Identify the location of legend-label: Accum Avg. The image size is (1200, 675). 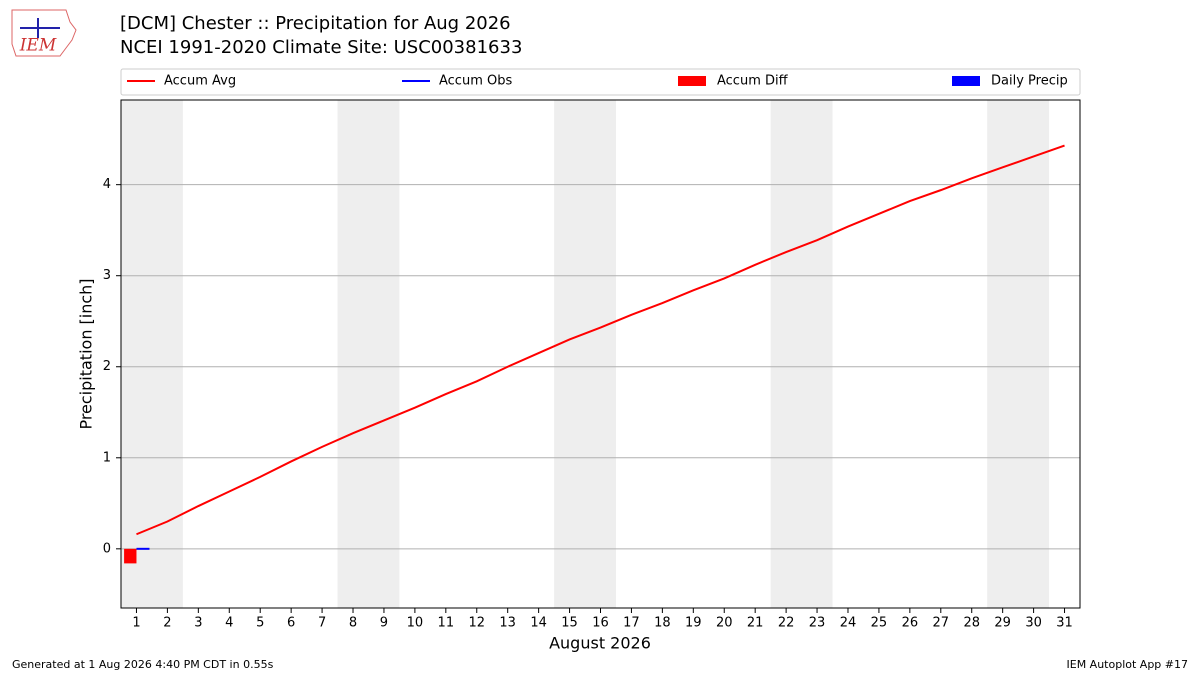
(200, 81).